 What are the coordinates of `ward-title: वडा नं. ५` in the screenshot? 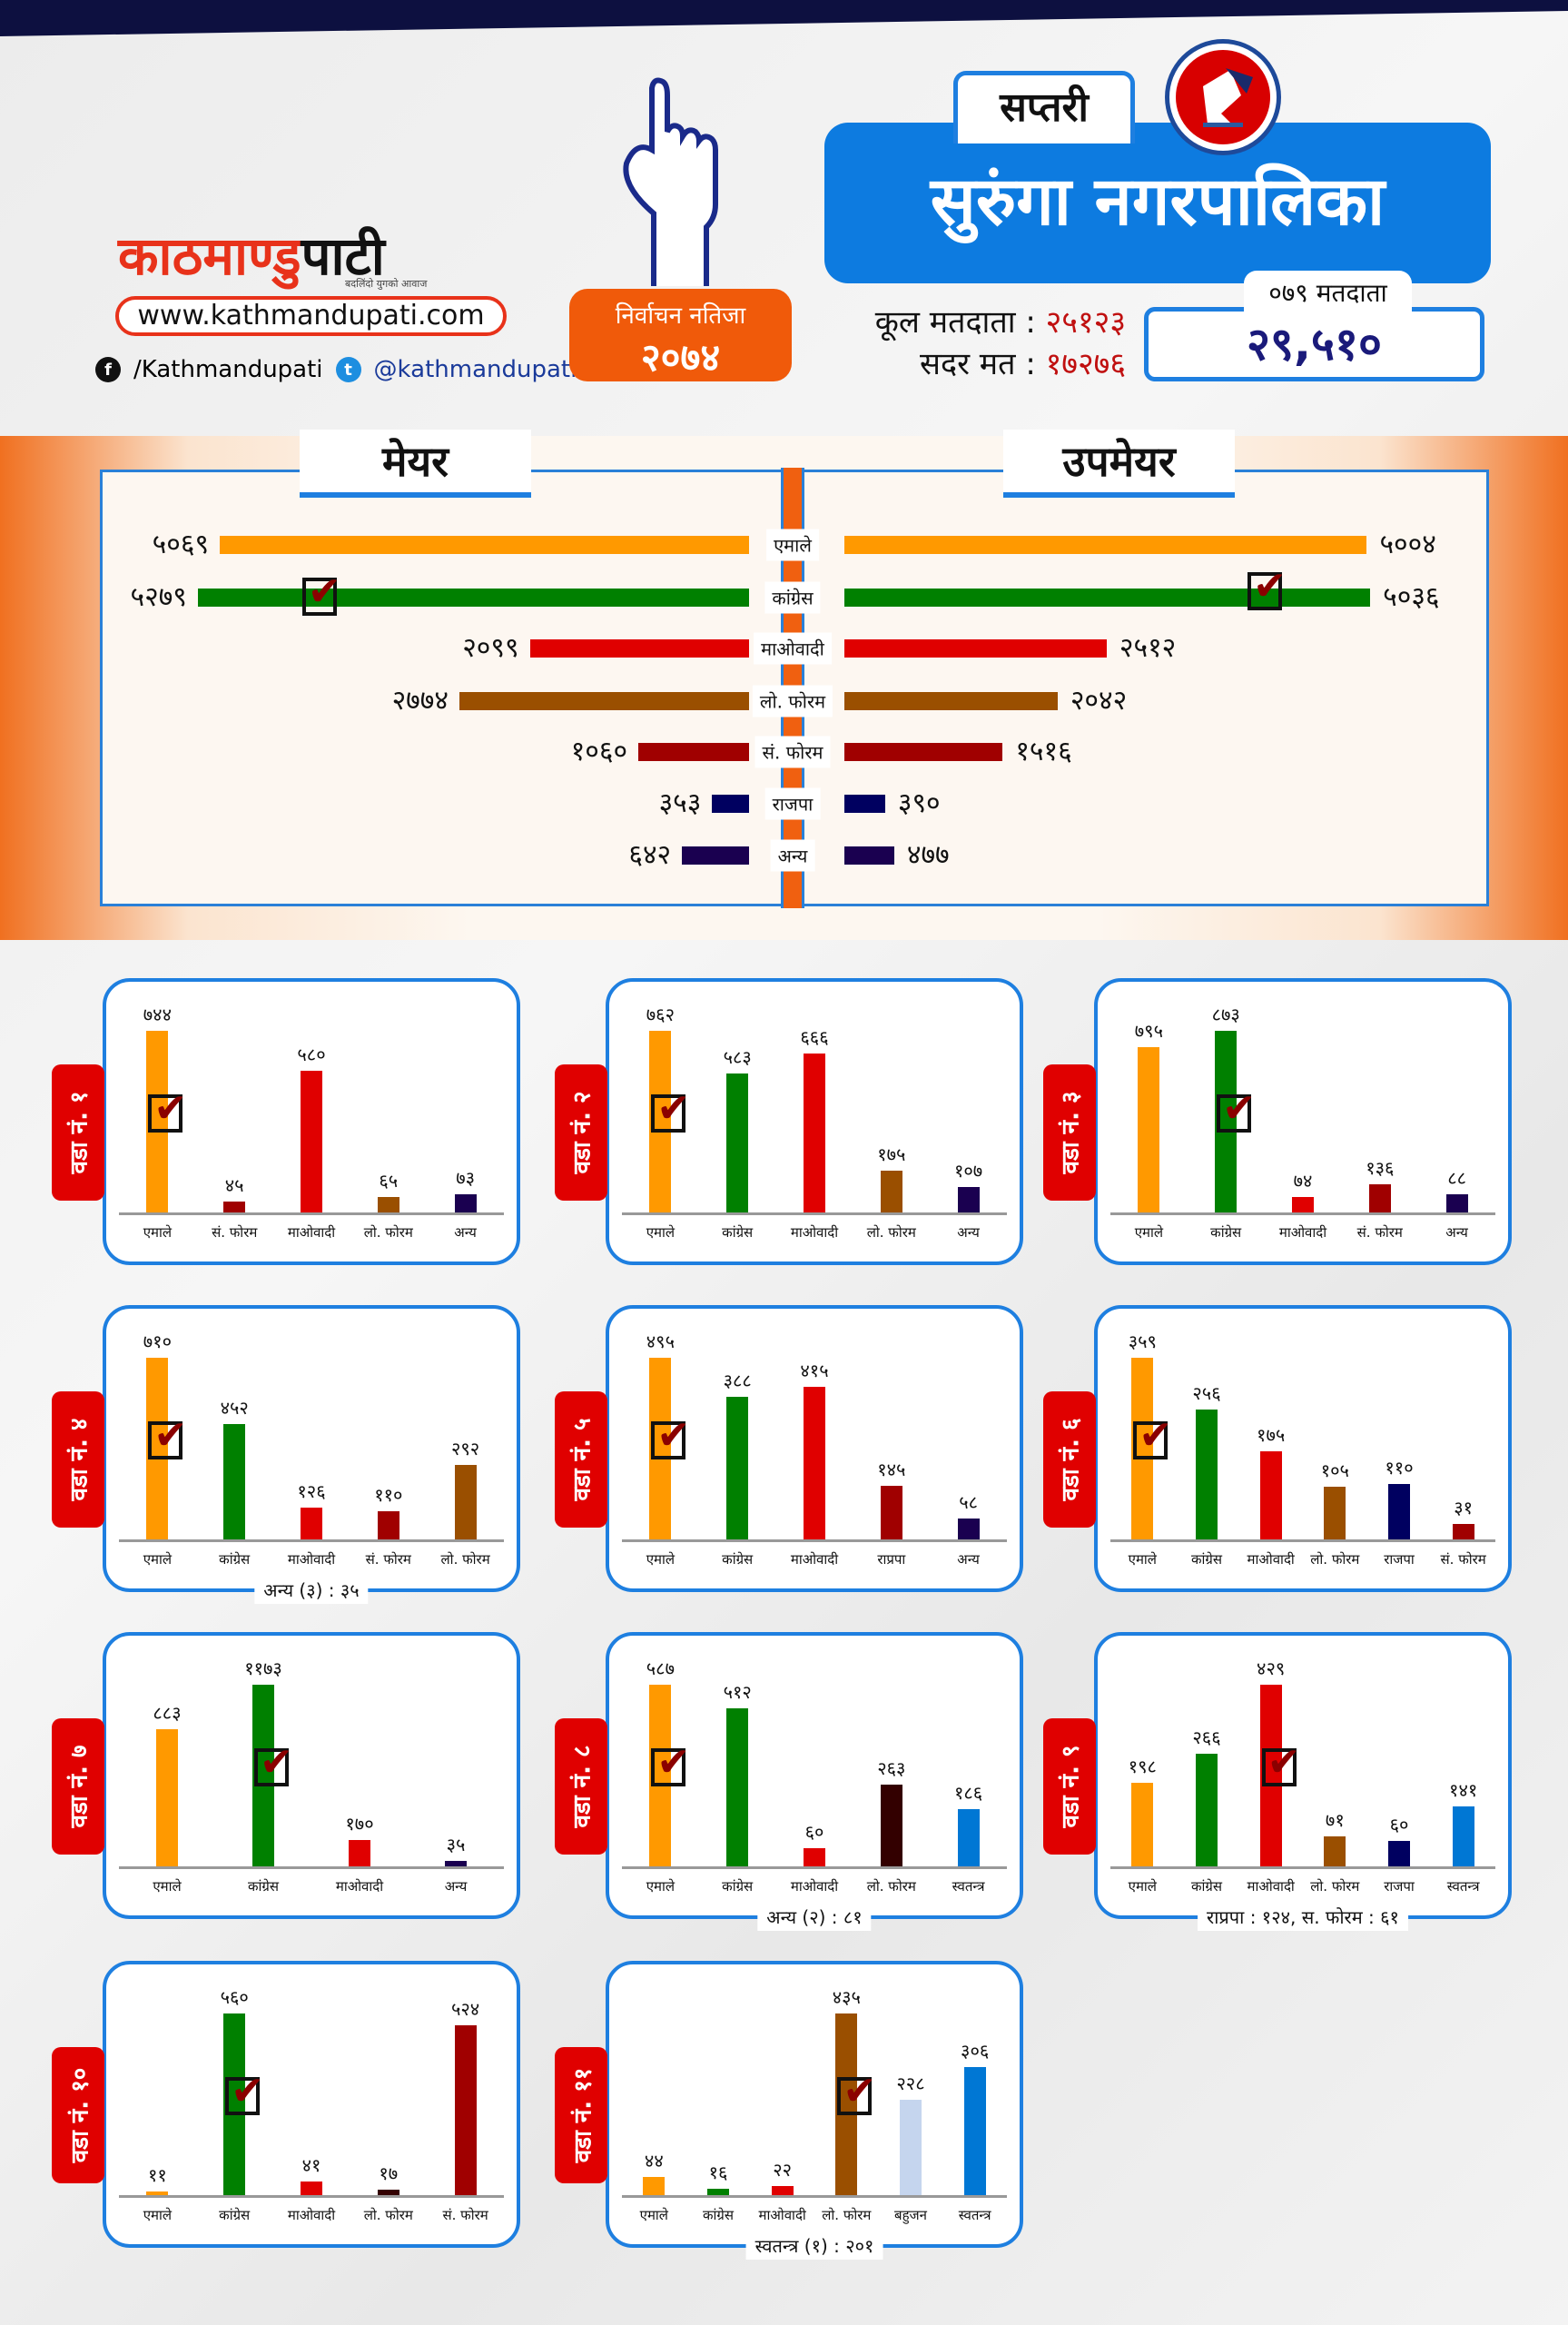 It's located at (583, 1459).